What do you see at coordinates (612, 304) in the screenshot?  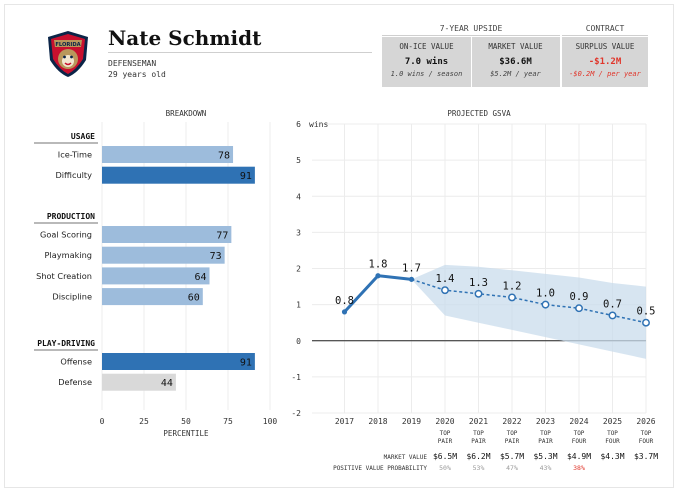 I see `gsva-data-label: 0.7` at bounding box center [612, 304].